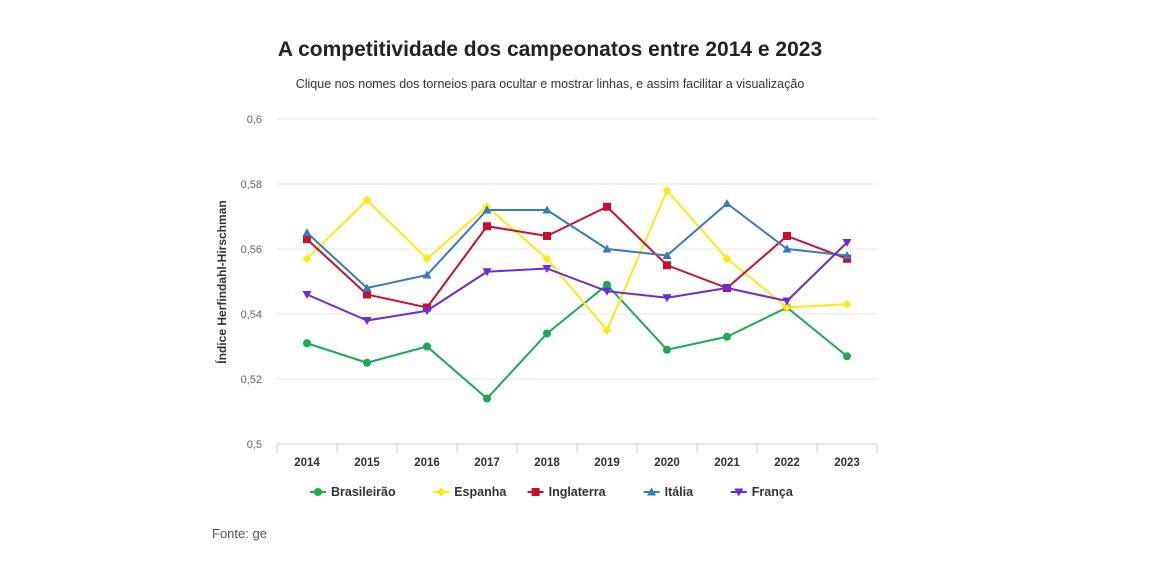  What do you see at coordinates (427, 463) in the screenshot?
I see `x-tick-label: 2016` at bounding box center [427, 463].